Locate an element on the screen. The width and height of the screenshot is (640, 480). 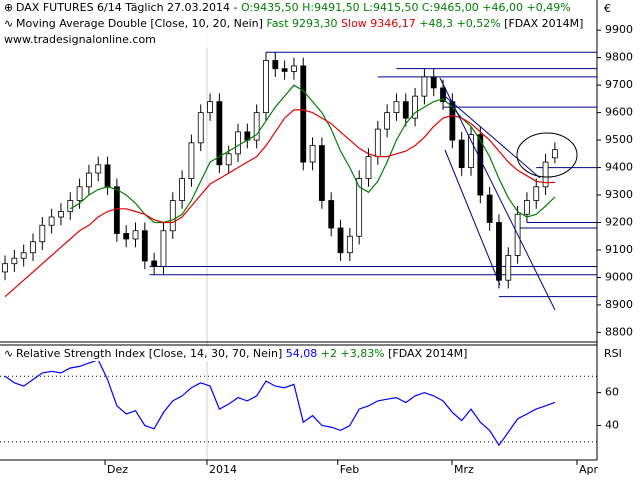
date: 27.03.2014 - is located at coordinates (202, 7).